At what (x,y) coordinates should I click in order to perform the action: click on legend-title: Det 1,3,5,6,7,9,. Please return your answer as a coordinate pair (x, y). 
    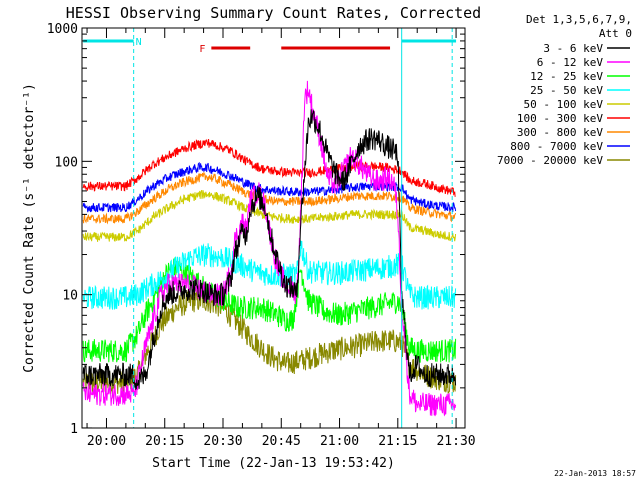
    Looking at the image, I should click on (579, 19).